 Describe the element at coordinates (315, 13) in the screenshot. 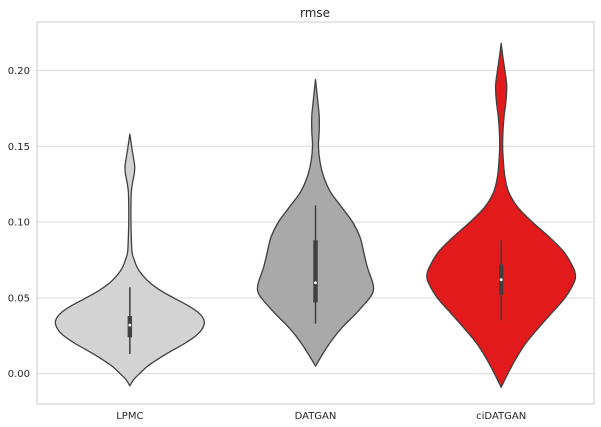

I see `chart-title: rmse` at that location.